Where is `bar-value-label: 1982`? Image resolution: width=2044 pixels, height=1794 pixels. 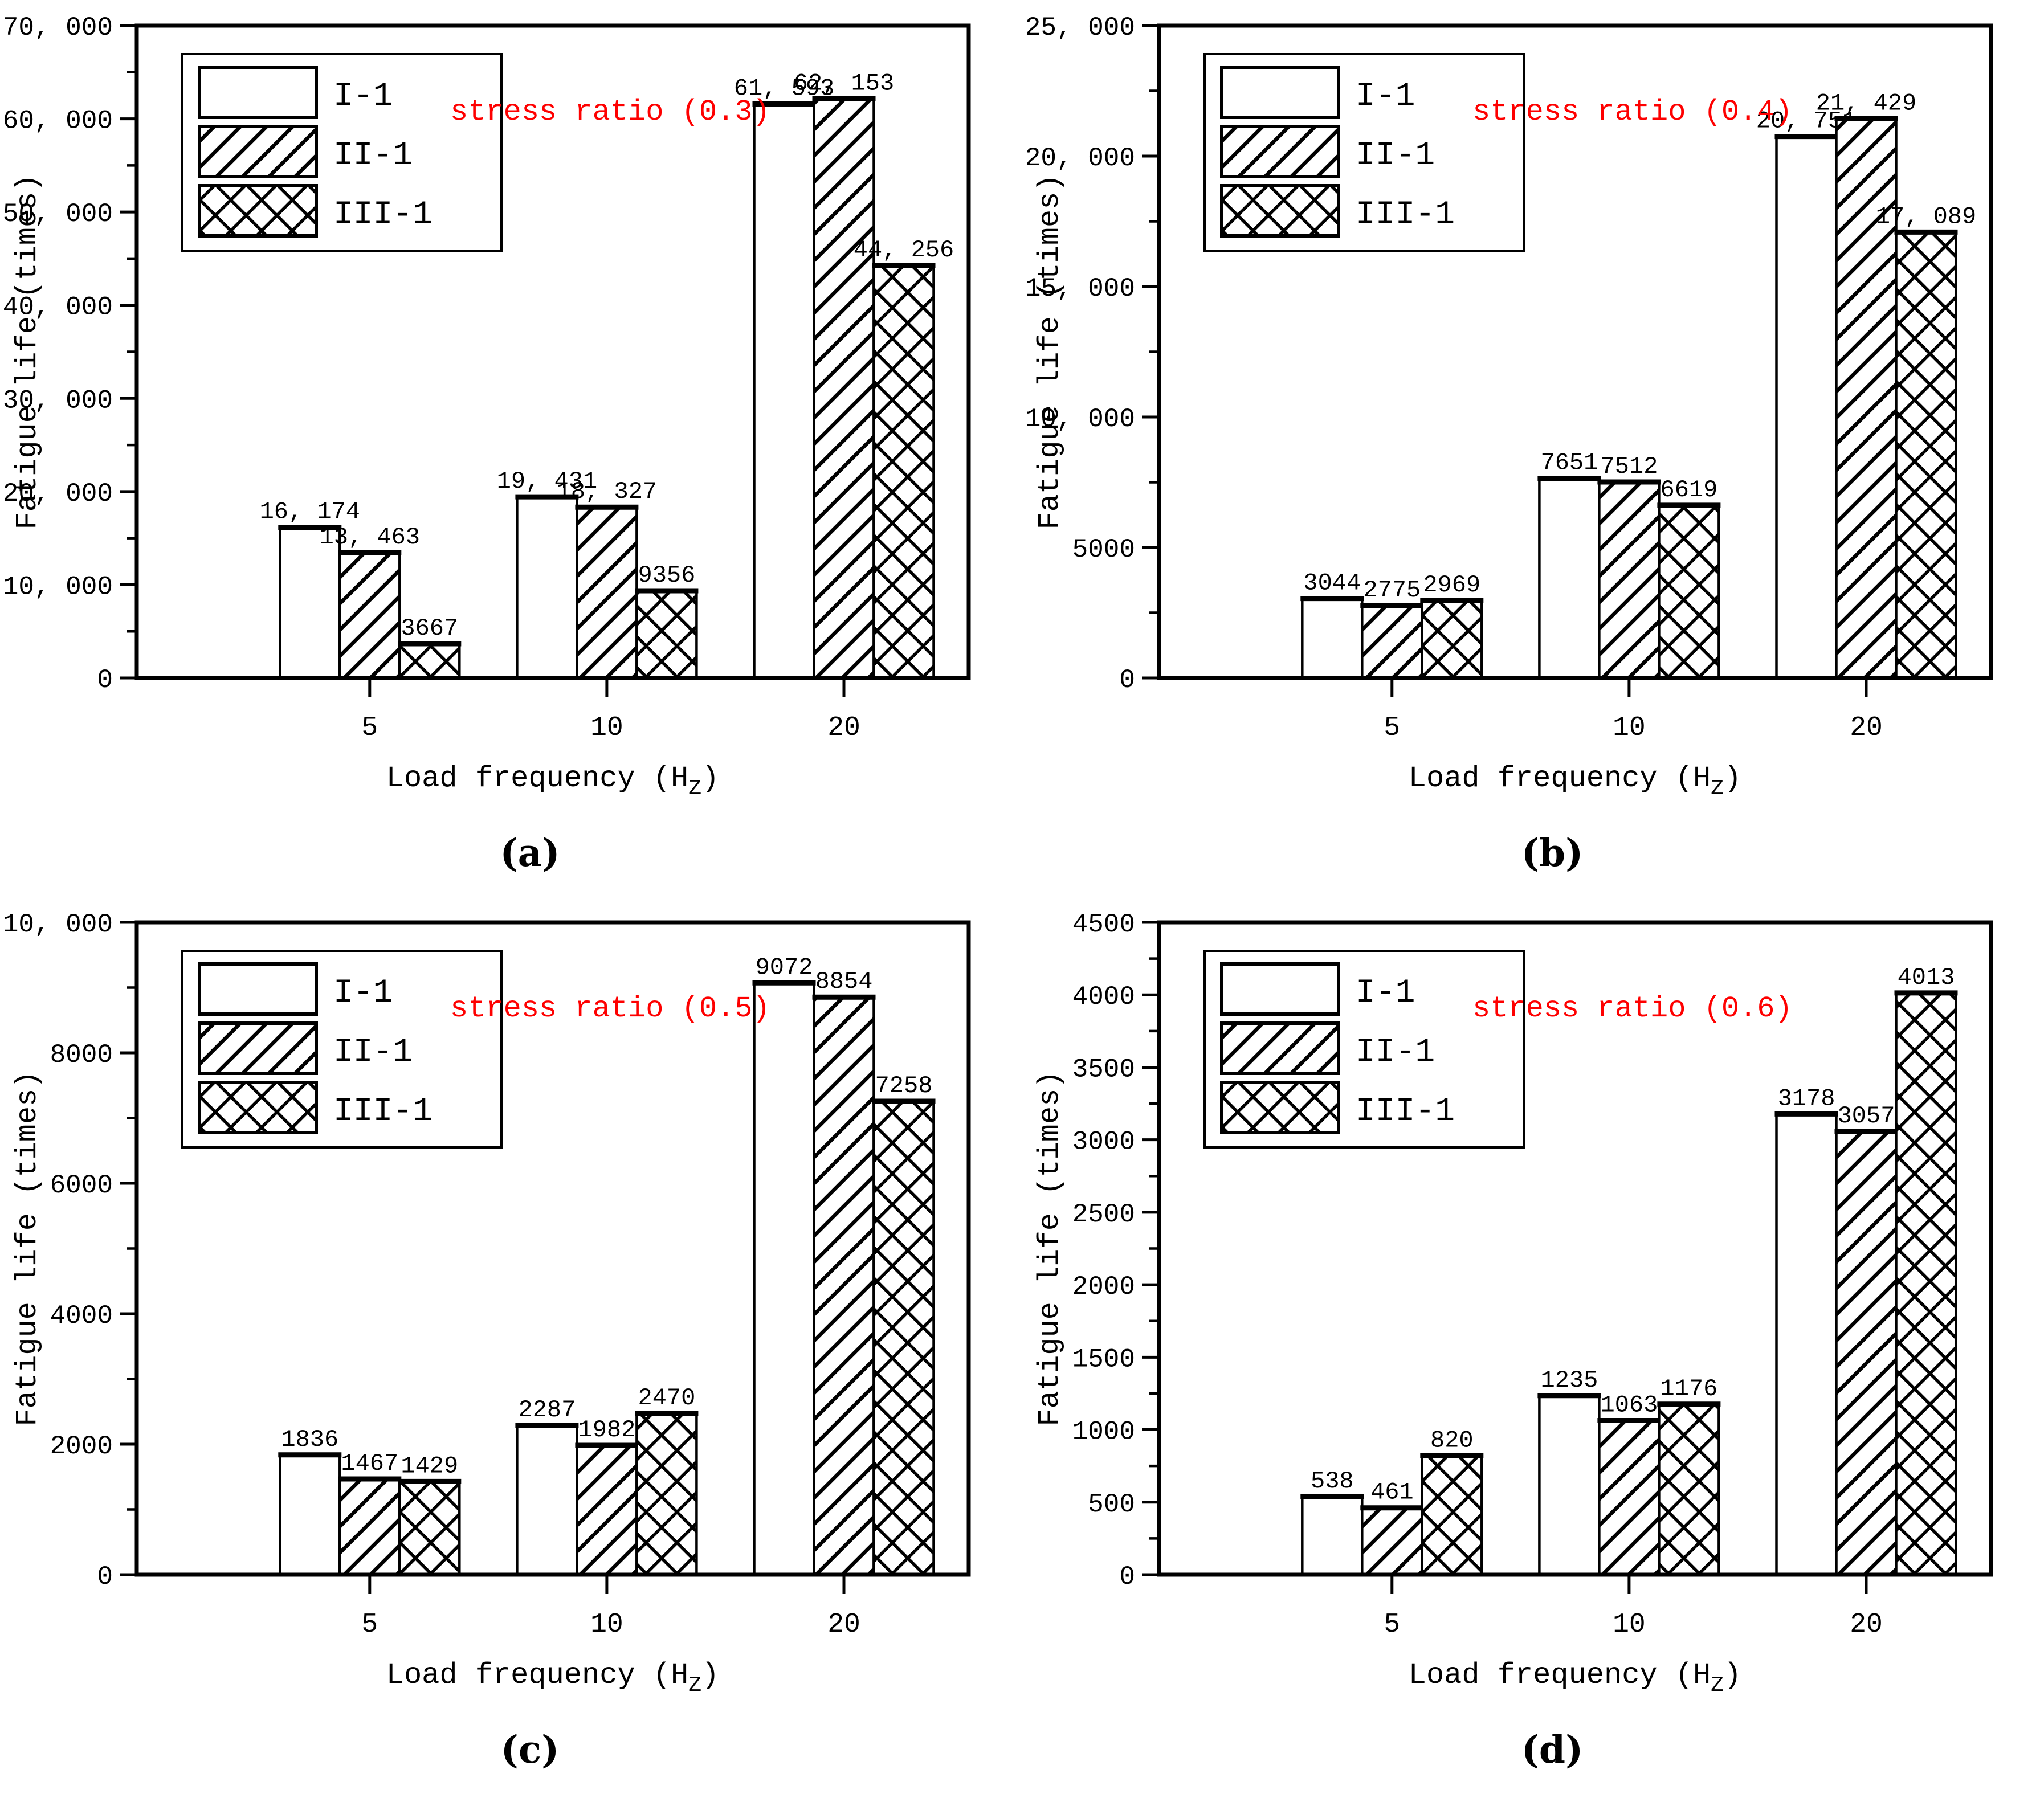 bar-value-label: 1982 is located at coordinates (606, 1430).